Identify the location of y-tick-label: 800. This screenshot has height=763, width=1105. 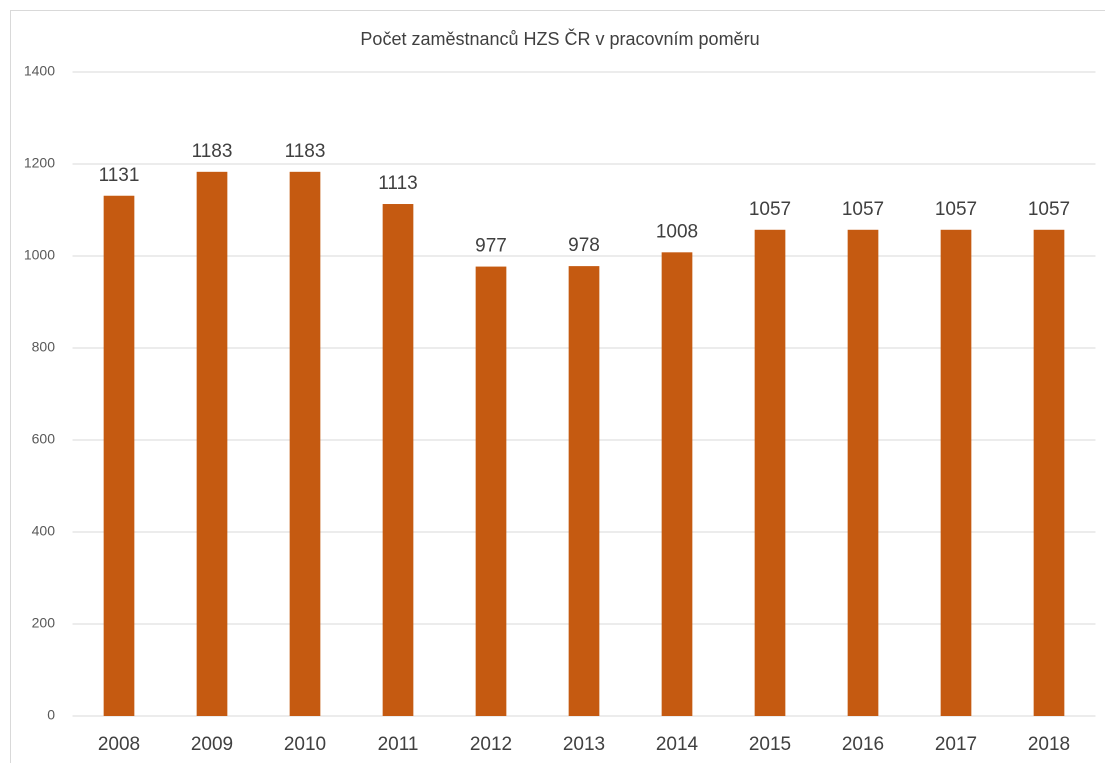
(44, 347).